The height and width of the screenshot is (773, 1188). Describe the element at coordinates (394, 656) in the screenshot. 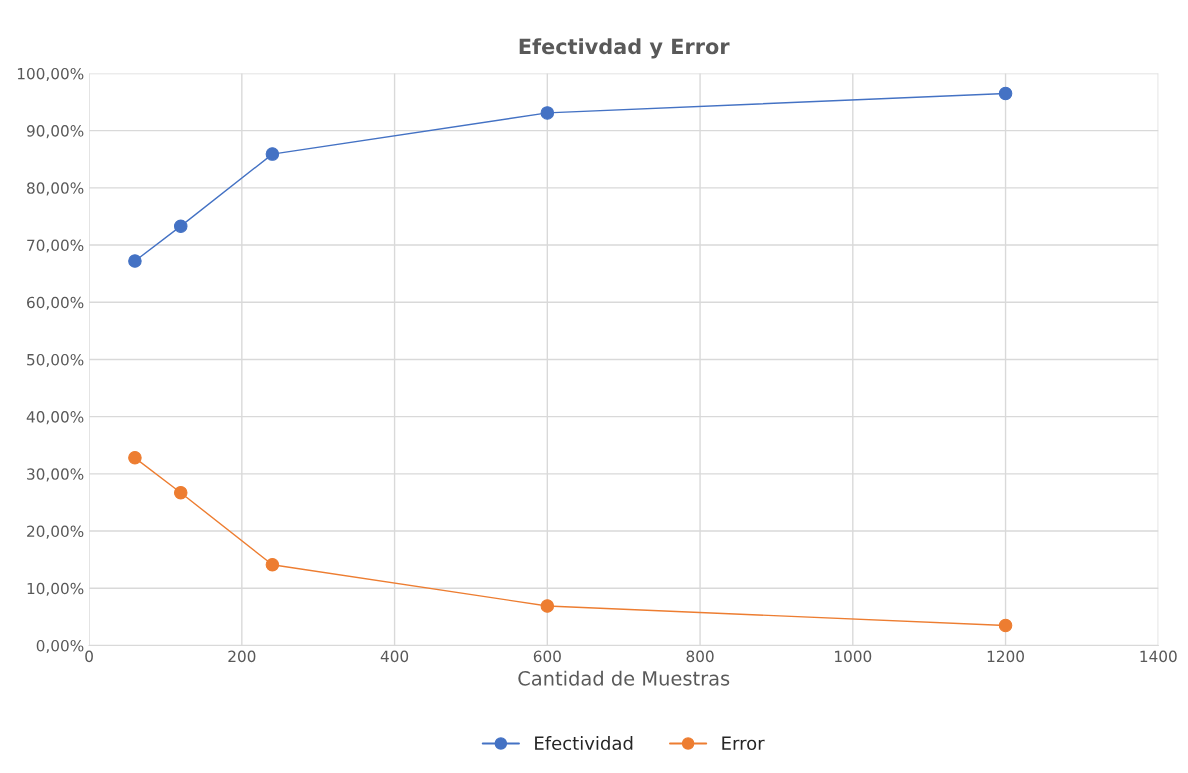

I see `x-tick-label: 400` at that location.